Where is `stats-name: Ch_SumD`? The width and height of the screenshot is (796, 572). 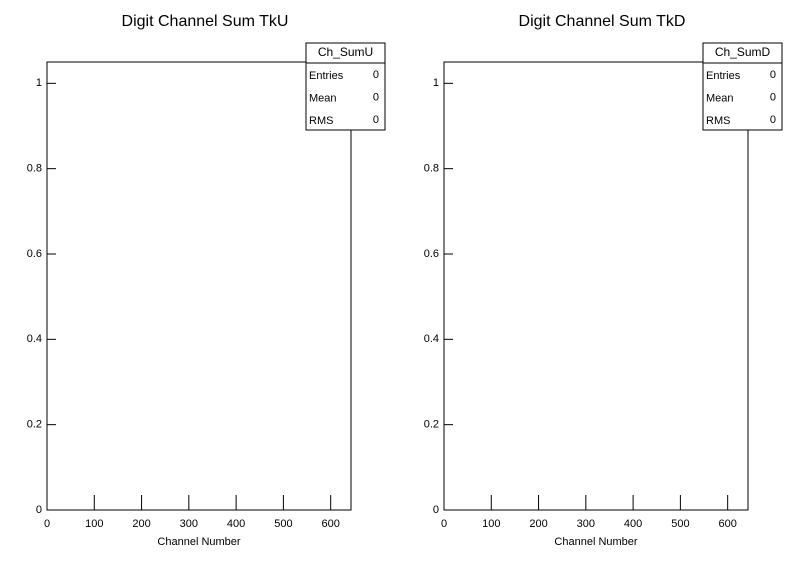
stats-name: Ch_SumD is located at coordinates (743, 52).